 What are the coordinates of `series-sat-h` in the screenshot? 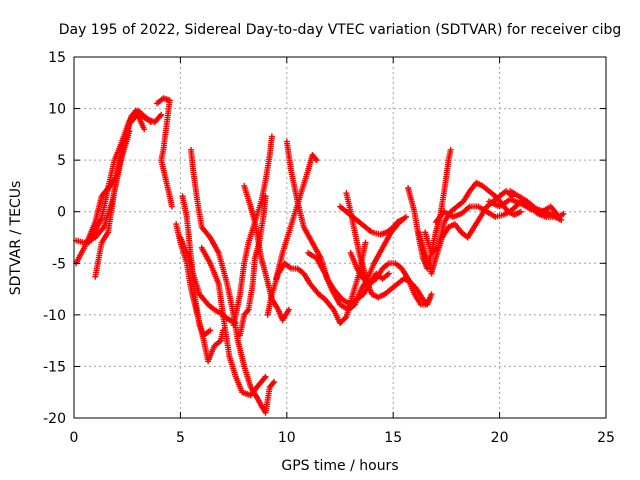 It's located at (208, 280).